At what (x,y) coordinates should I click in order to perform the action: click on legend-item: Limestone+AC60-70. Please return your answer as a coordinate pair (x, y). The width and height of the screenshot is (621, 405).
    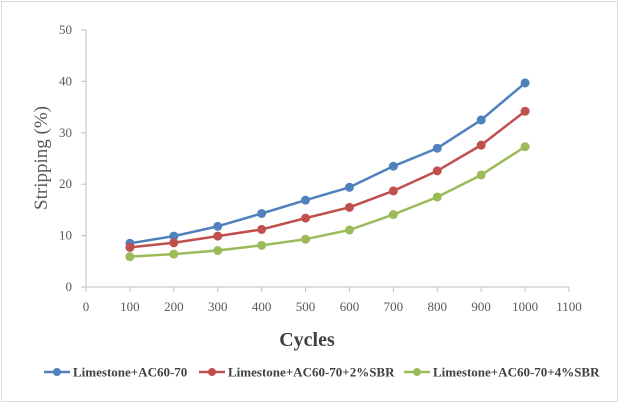
    Looking at the image, I should click on (115, 372).